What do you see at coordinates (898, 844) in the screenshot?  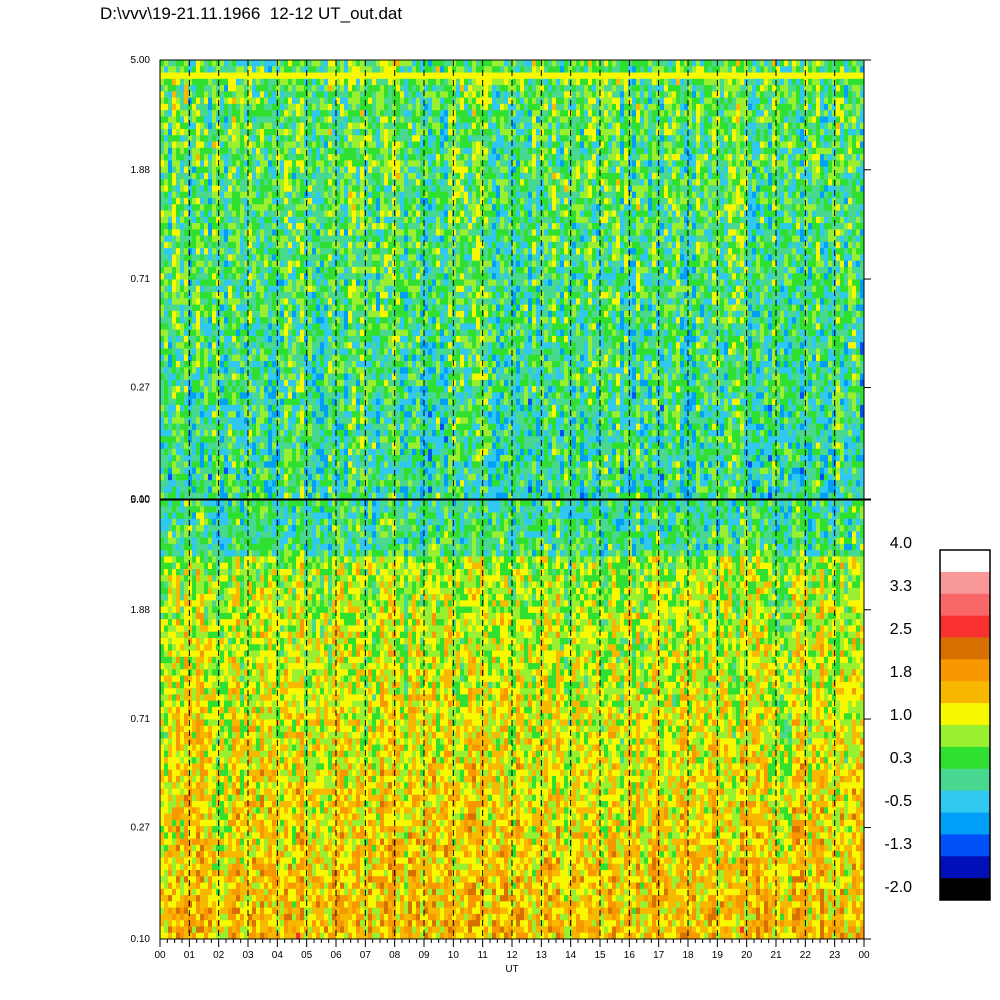 I see `colorbar-label: -1.3` at bounding box center [898, 844].